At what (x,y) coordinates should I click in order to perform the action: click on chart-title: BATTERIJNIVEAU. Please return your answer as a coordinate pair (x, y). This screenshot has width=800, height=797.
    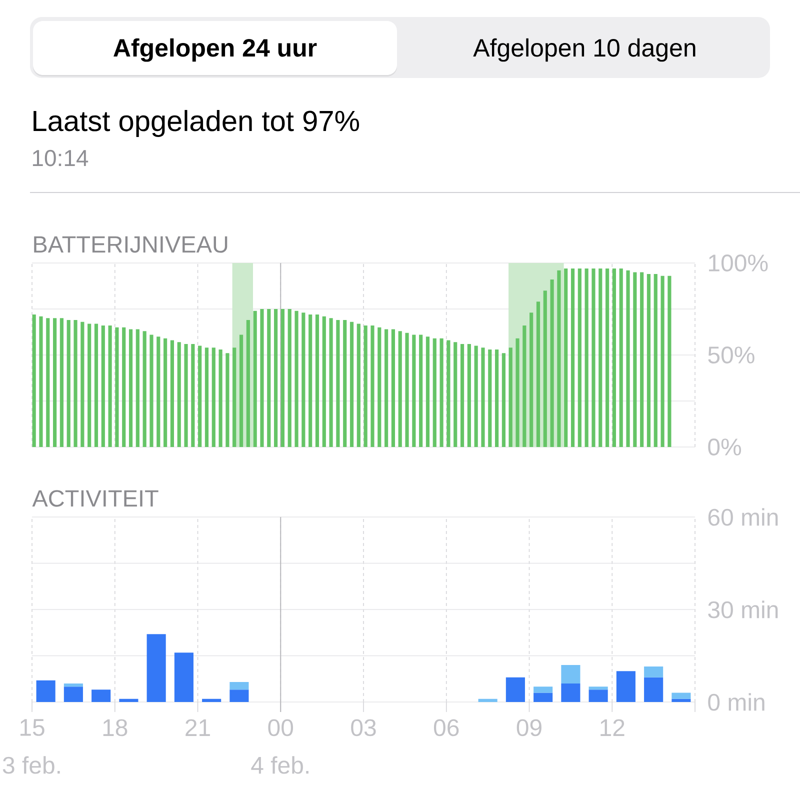
    Looking at the image, I should click on (131, 244).